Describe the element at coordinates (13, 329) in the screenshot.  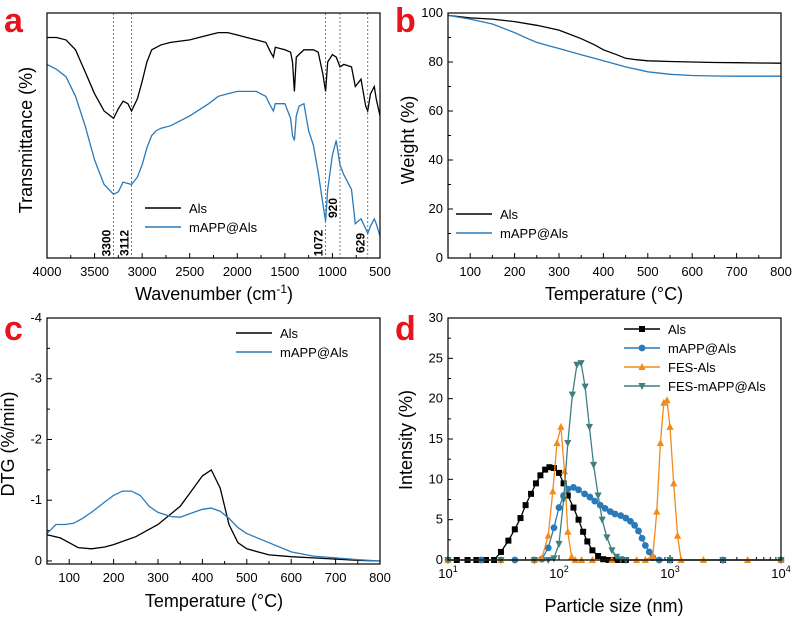
I see `panel-label-c: c` at that location.